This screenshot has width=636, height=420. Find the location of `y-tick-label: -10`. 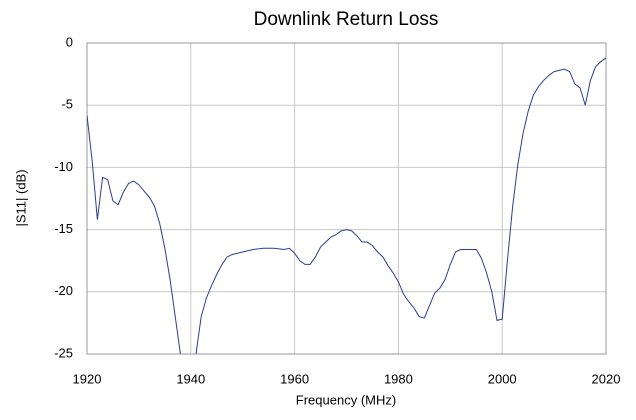

y-tick-label: -10 is located at coordinates (63, 166).